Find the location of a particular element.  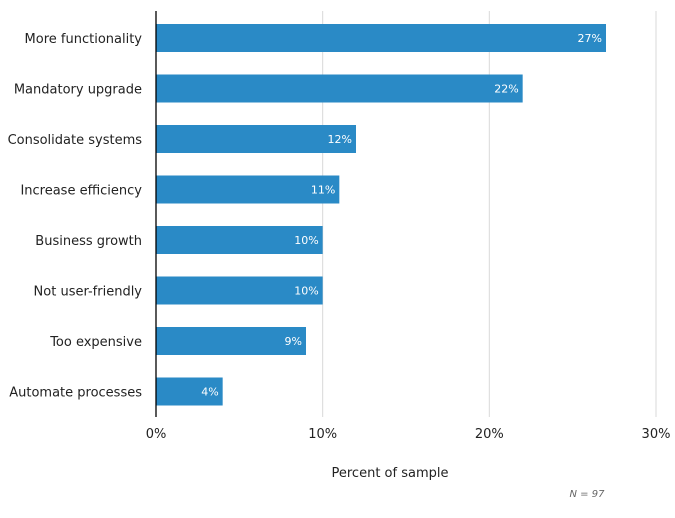

bar-data-label: 11% is located at coordinates (323, 190).